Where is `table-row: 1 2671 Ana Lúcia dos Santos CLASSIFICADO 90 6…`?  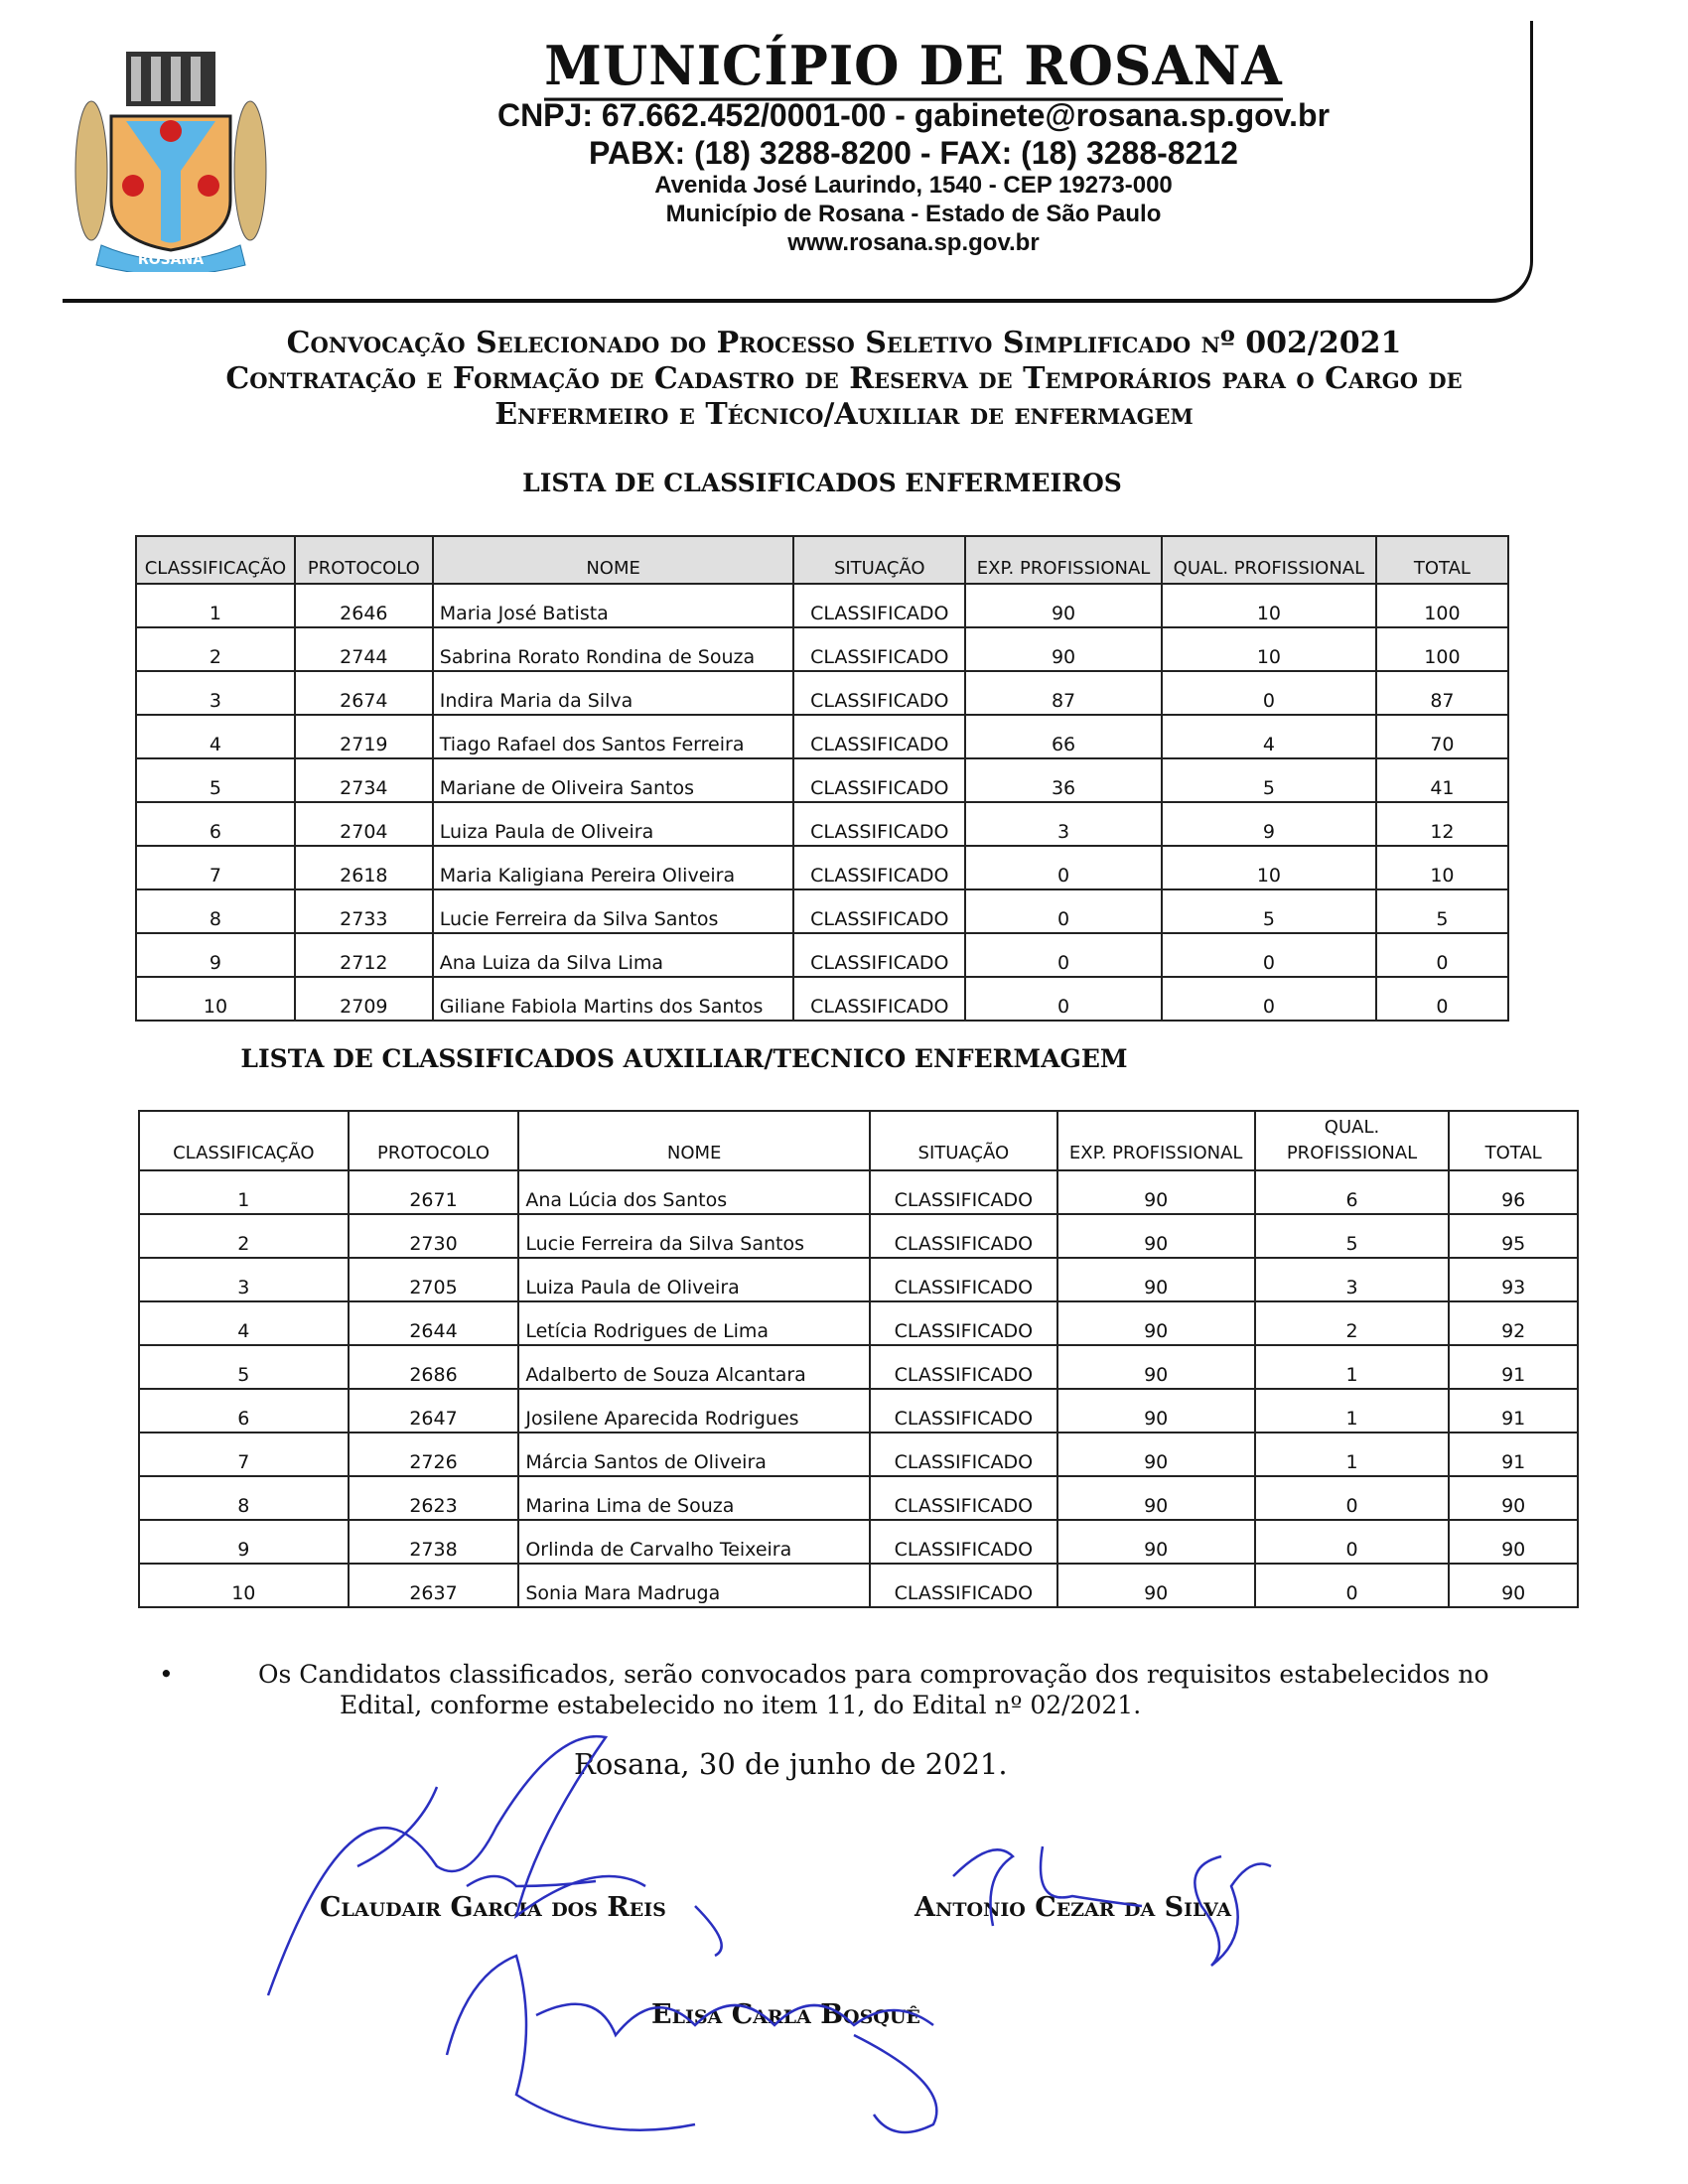
table-row: 1 2671 Ana Lúcia dos Santos CLASSIFICADO 90 6… is located at coordinates (858, 1192).